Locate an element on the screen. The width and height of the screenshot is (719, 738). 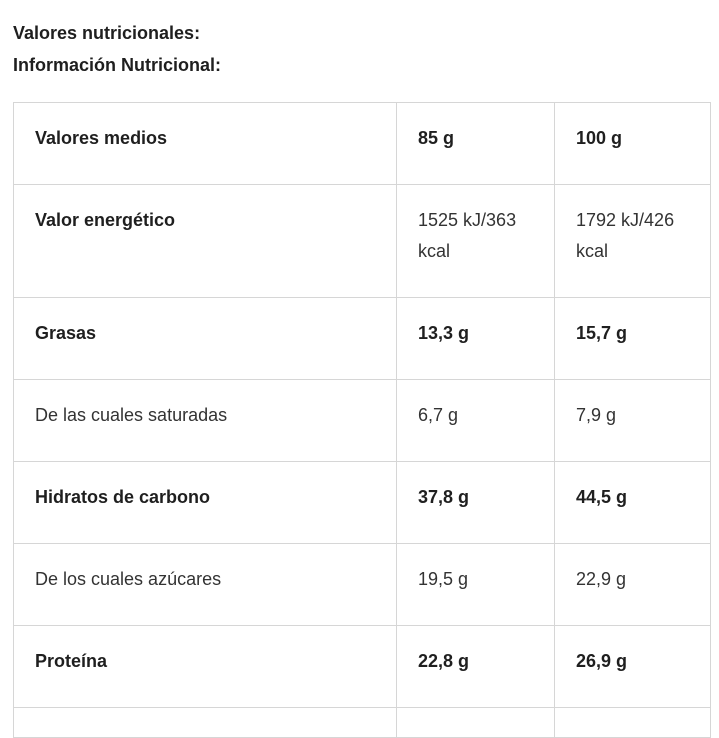
header-col-100g: 100 g is located at coordinates (632, 143).